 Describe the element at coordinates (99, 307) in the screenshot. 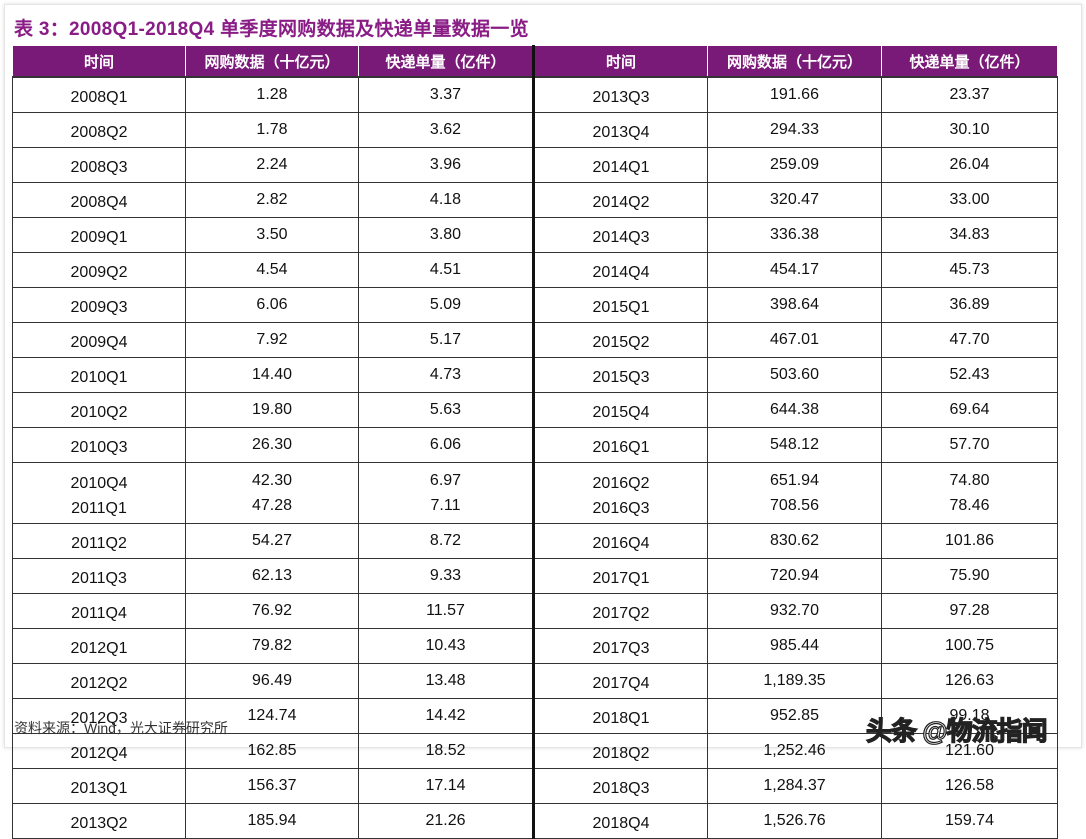

I see `time-value: 2009Q3` at that location.